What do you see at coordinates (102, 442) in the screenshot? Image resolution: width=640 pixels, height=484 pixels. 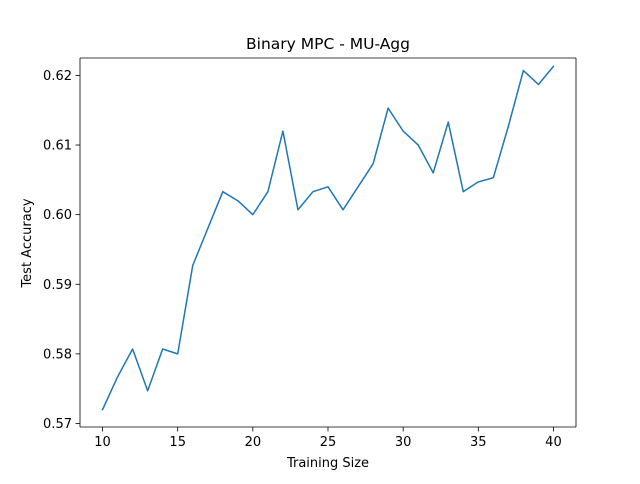 I see `x-tick-label: 10` at bounding box center [102, 442].